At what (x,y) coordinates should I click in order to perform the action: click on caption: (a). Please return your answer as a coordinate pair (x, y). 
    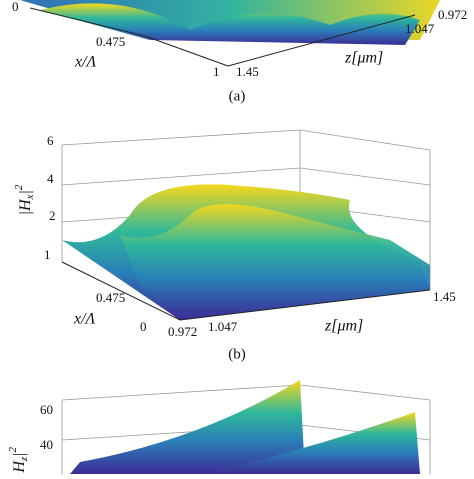
    Looking at the image, I should click on (237, 96).